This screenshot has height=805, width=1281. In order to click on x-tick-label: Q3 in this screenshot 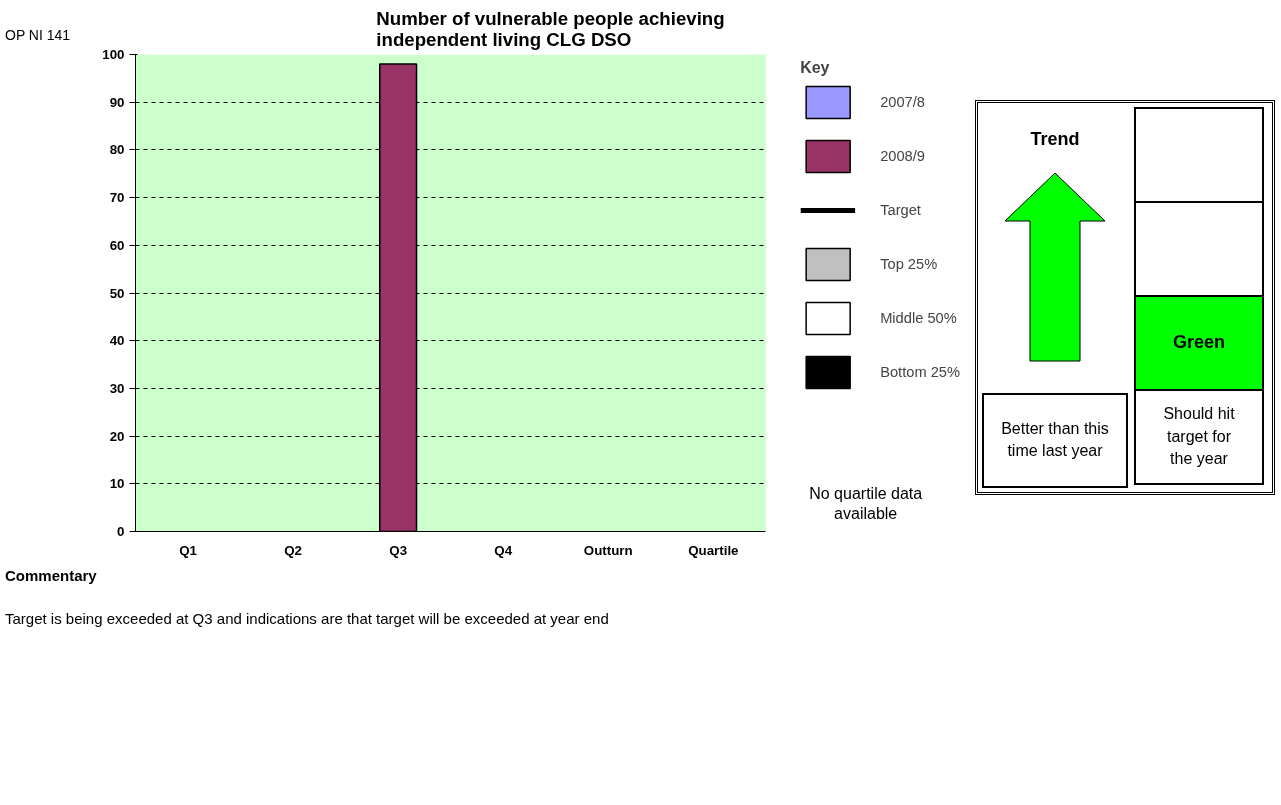, I will do `click(398, 550)`.